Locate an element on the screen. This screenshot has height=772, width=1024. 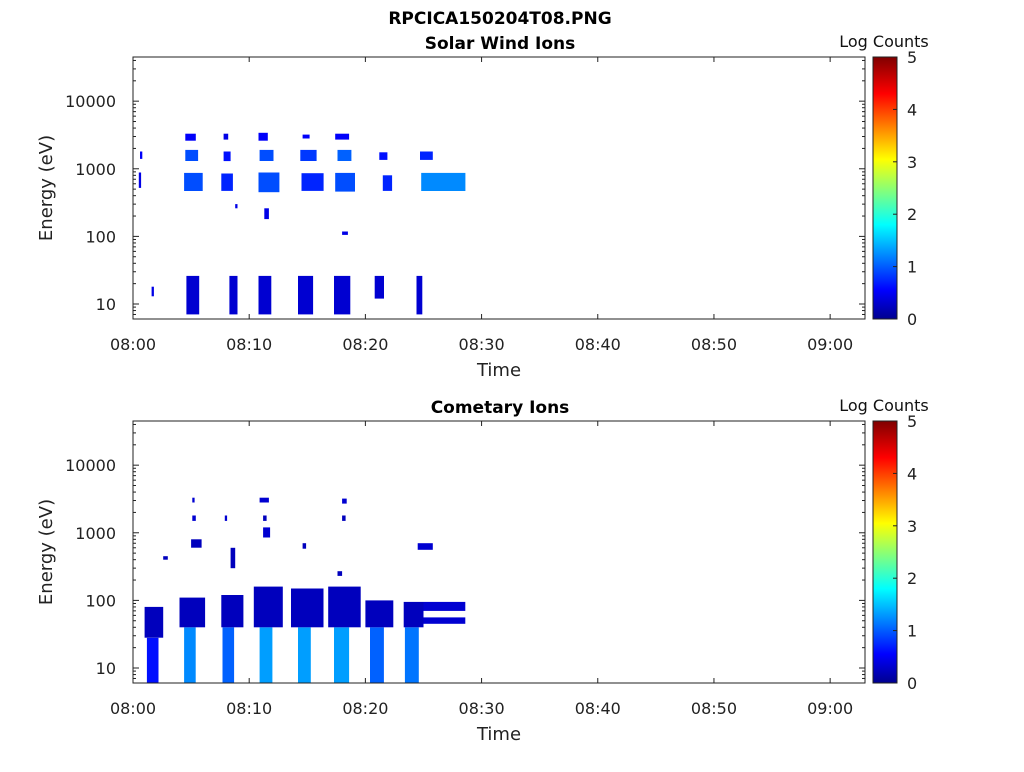
heatmap-cells-cometary is located at coordinates (305, 590).